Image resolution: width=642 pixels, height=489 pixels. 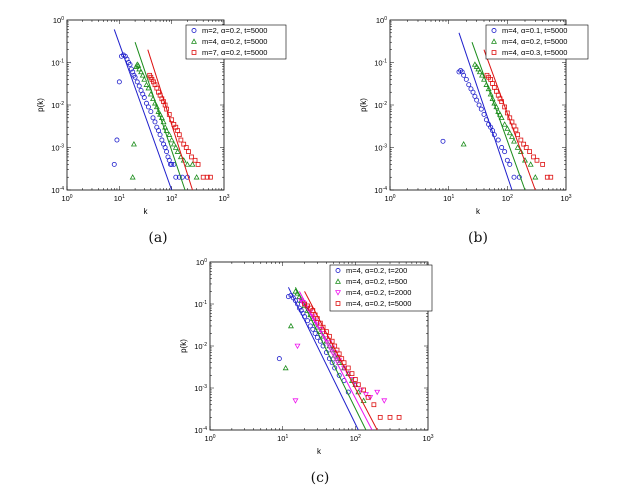 I want to click on panel-a-caption: (a), so click(x=157, y=238).